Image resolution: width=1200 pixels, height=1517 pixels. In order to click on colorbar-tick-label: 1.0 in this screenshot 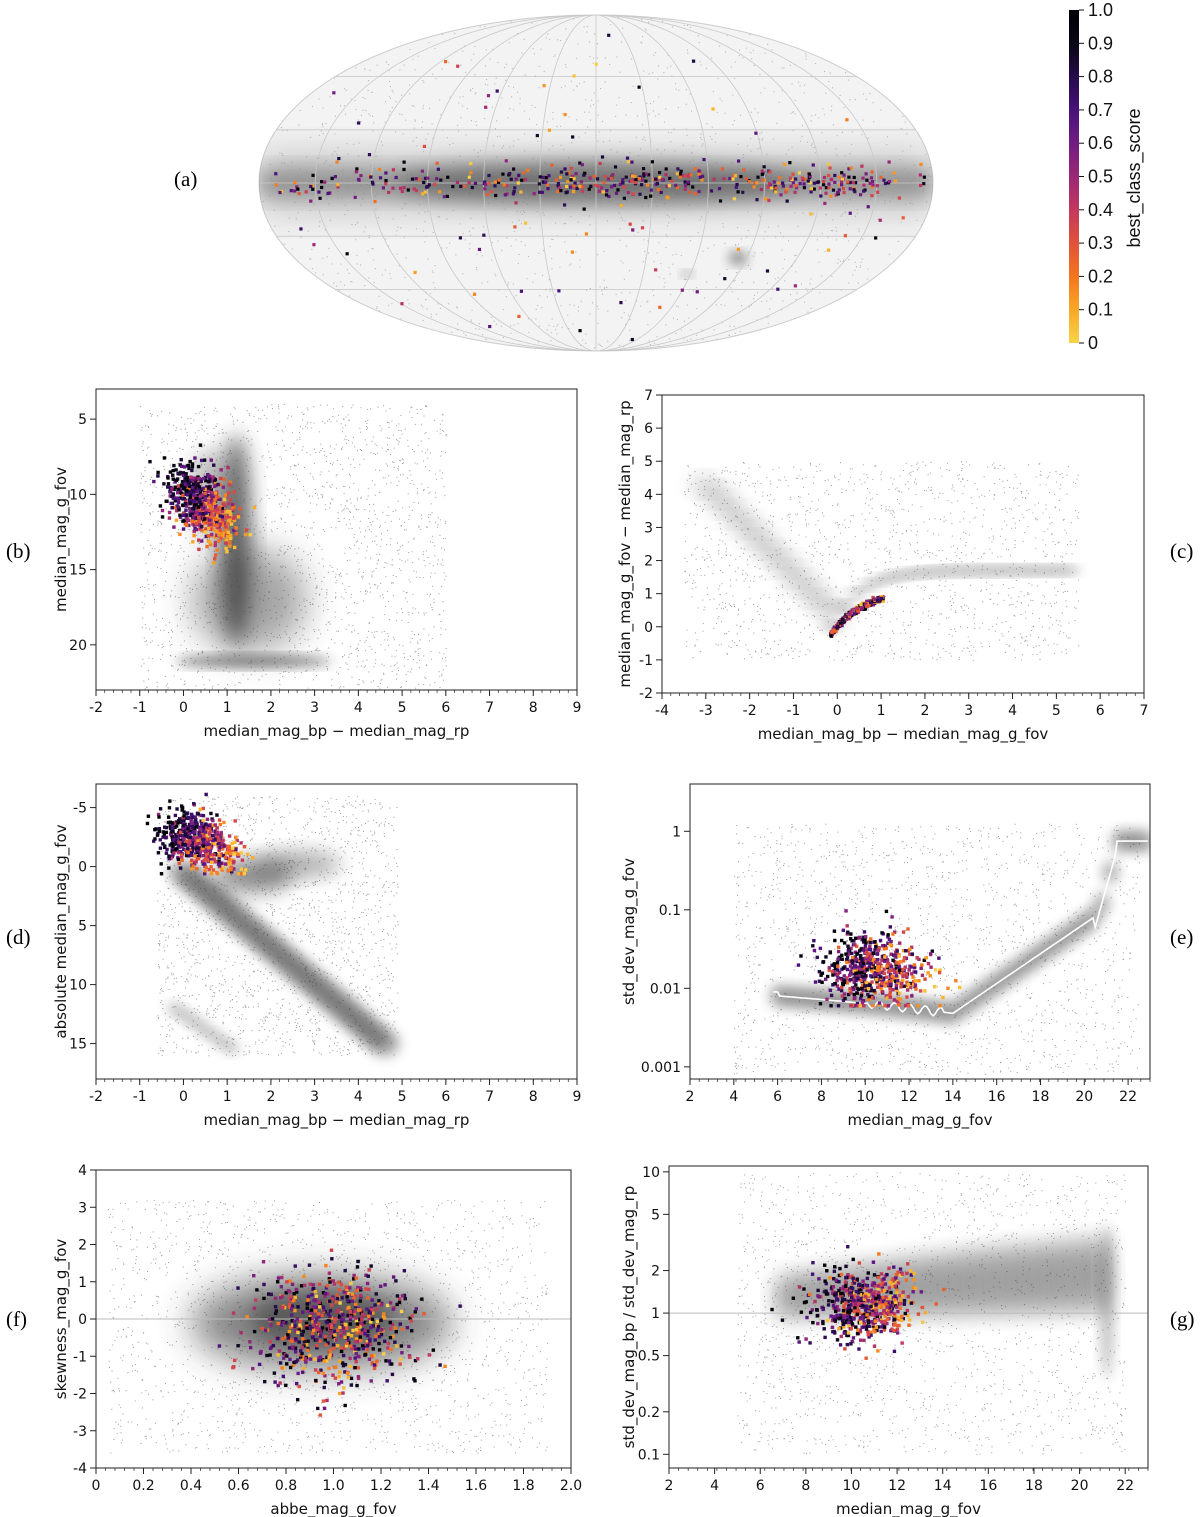, I will do `click(1100, 10)`.